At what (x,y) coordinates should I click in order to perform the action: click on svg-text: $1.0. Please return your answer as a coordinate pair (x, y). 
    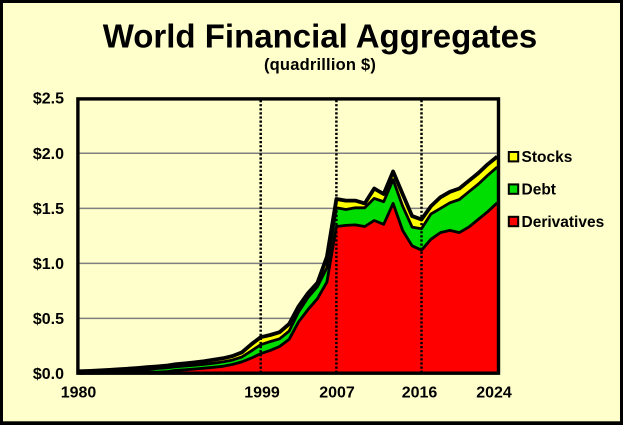
    Looking at the image, I should click on (48, 264).